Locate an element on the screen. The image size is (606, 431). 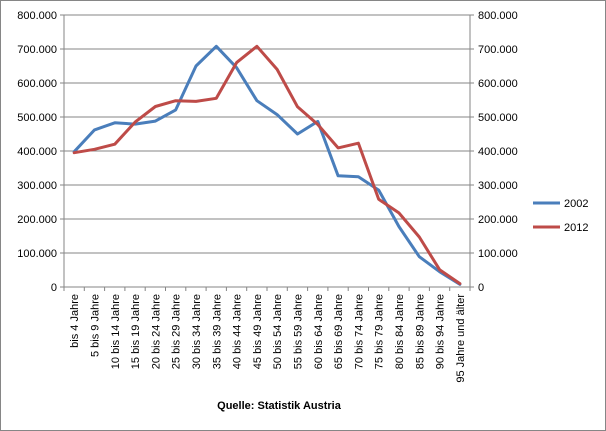
y-tick-label-right: 300.000 is located at coordinates (498, 186).